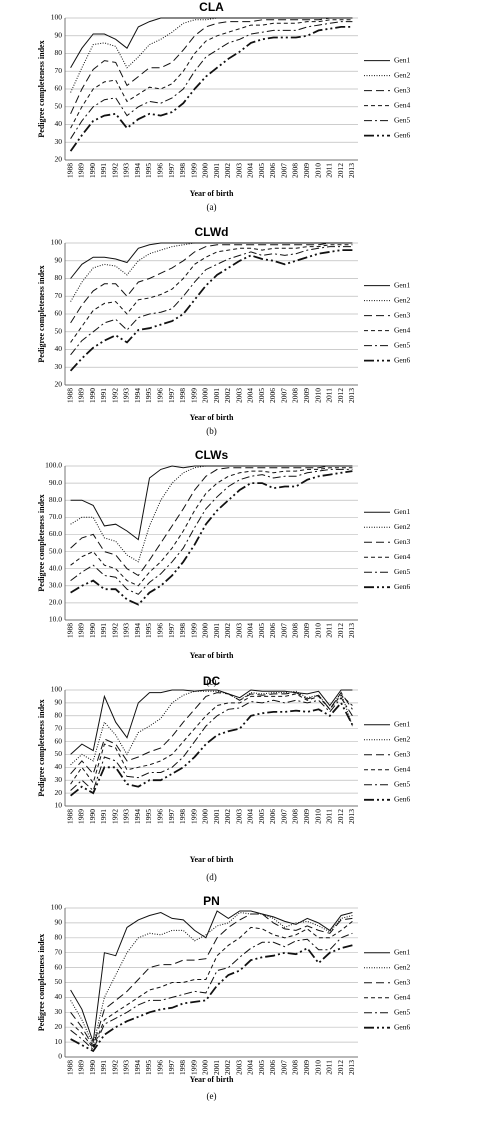  Describe the element at coordinates (59, 727) in the screenshot. I see `y-tick-label: 70` at that location.